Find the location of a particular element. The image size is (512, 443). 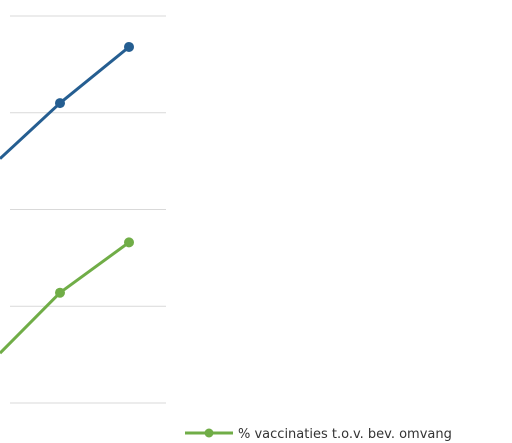

legend-label: % vaccinaties t.o.v. bev. omvang is located at coordinates (345, 434).